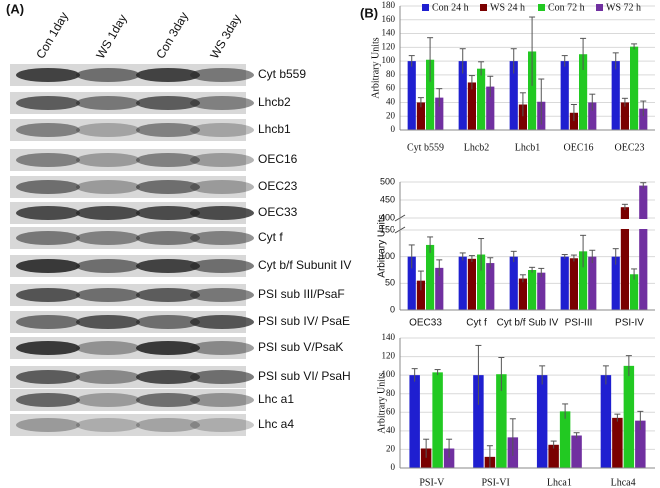  What do you see at coordinates (579, 147) in the screenshot?
I see `x-tick-label: OEC16` at bounding box center [579, 147].